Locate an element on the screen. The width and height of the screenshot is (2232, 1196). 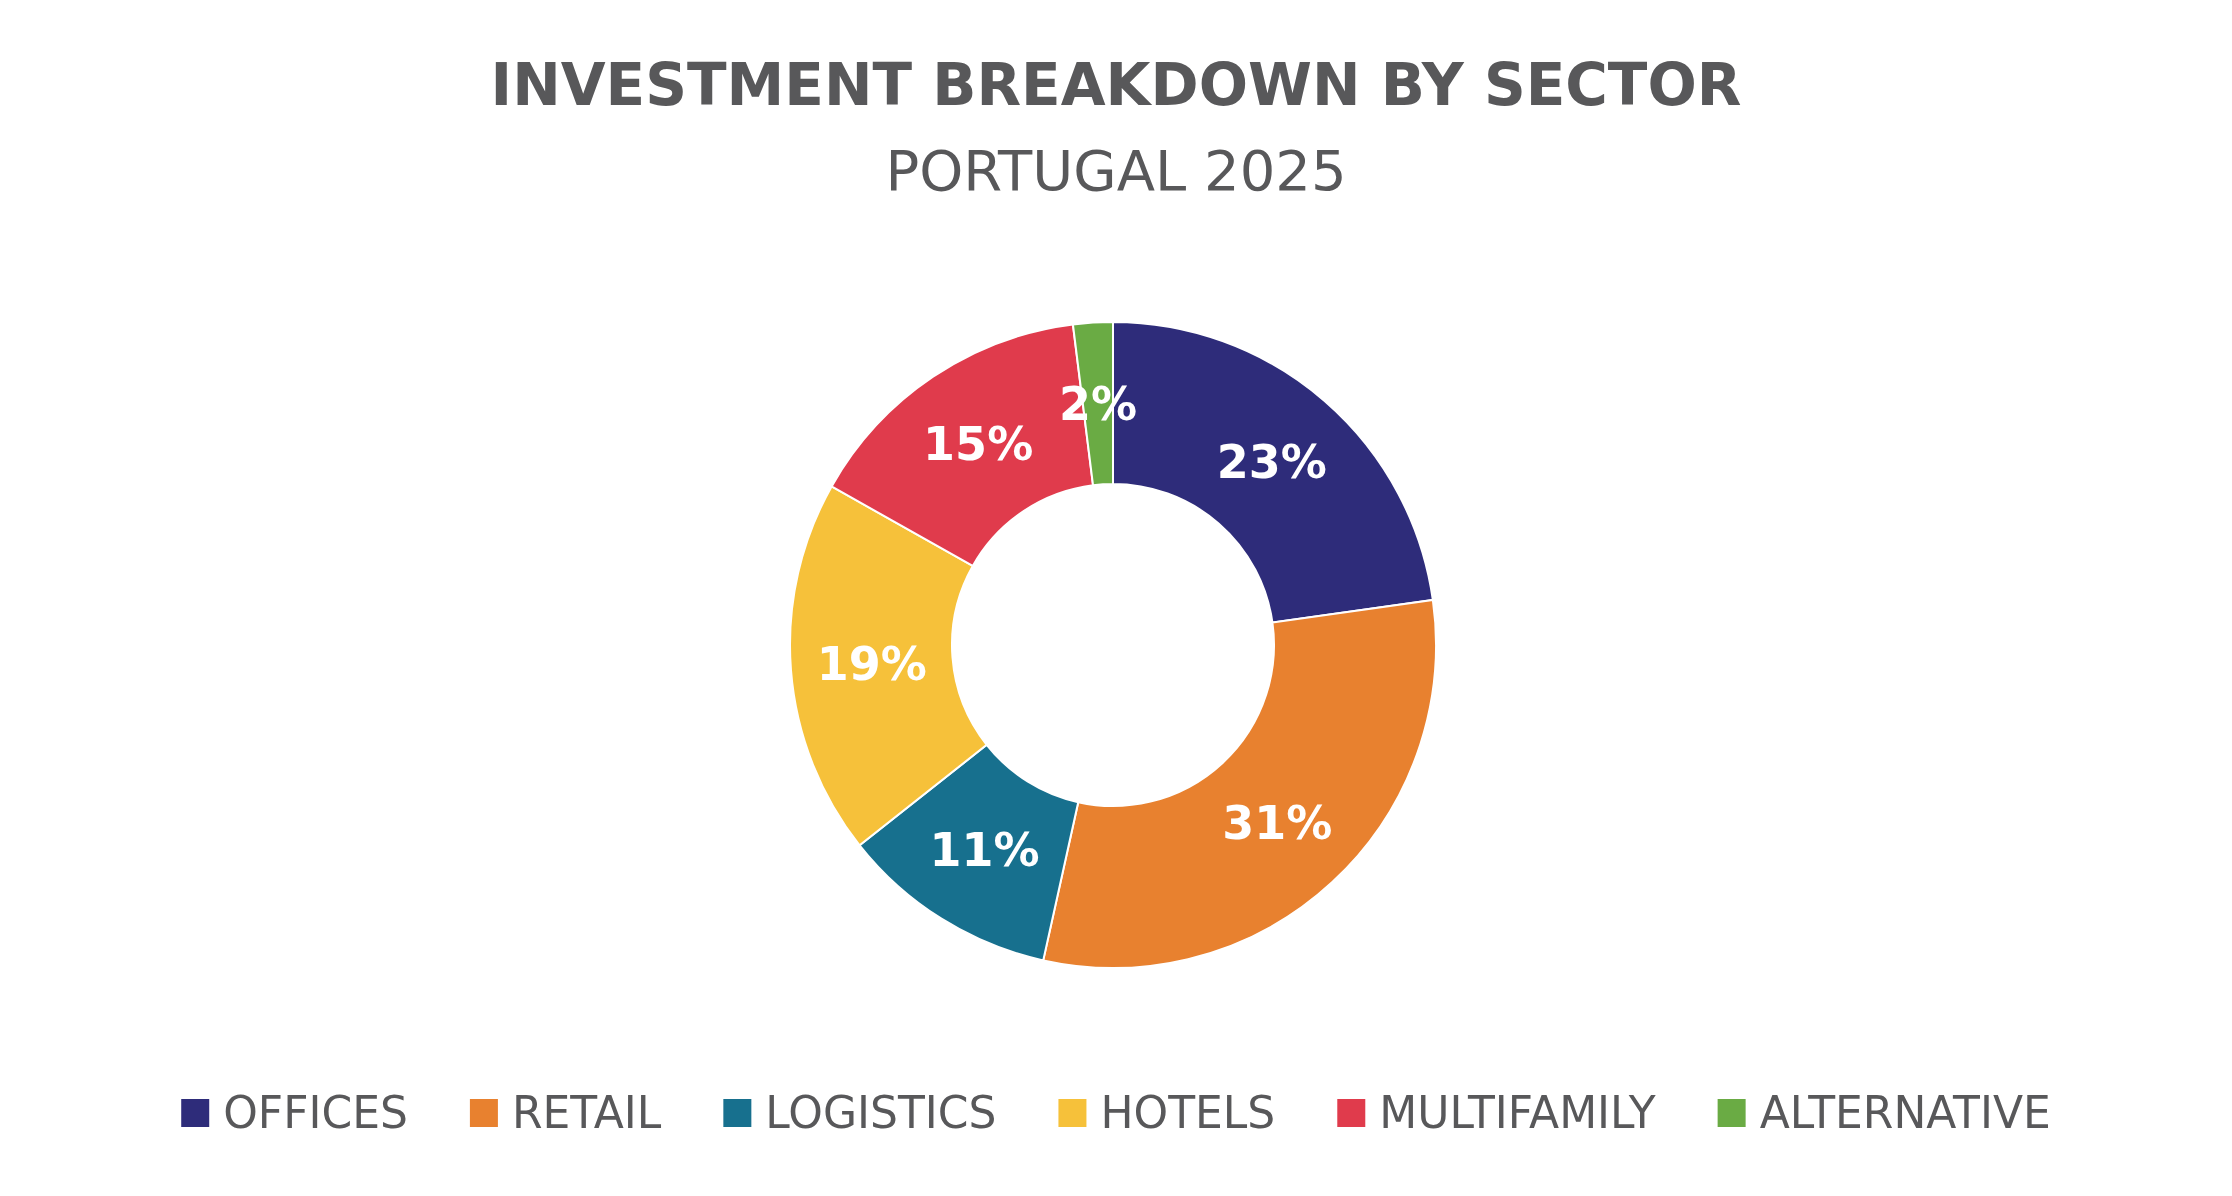
data-label: 2% is located at coordinates (1098, 403).